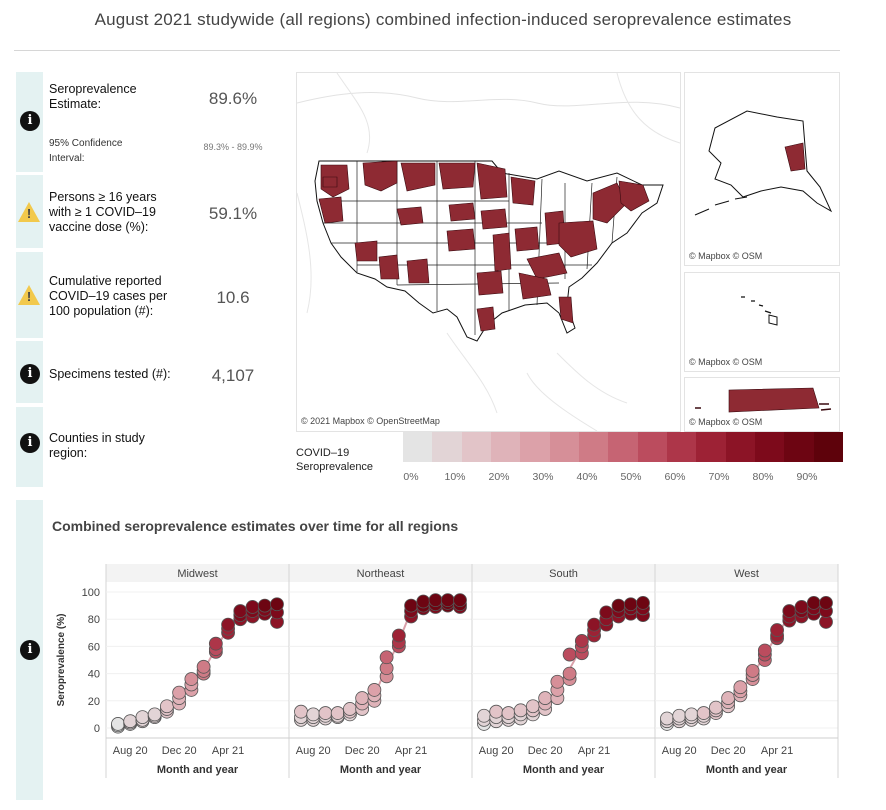 The height and width of the screenshot is (810, 886). I want to click on alaska-map: © Mapbox © OSM, so click(762, 169).